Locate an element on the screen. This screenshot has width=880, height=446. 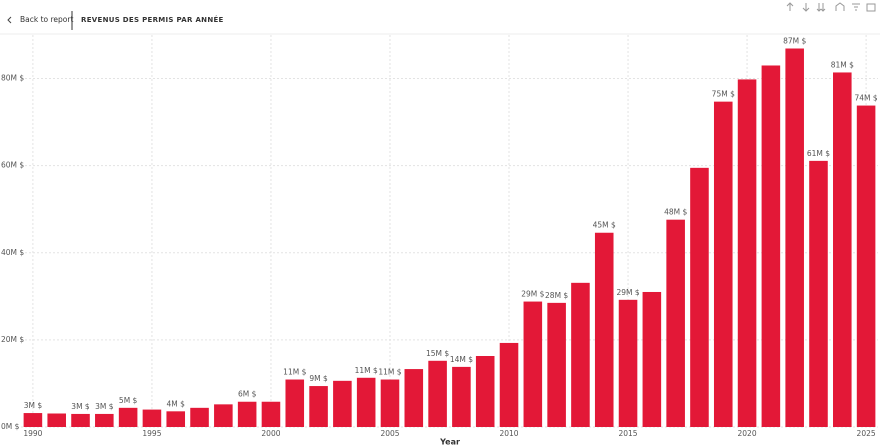
x-tick-label: 2015 is located at coordinates (627, 433).